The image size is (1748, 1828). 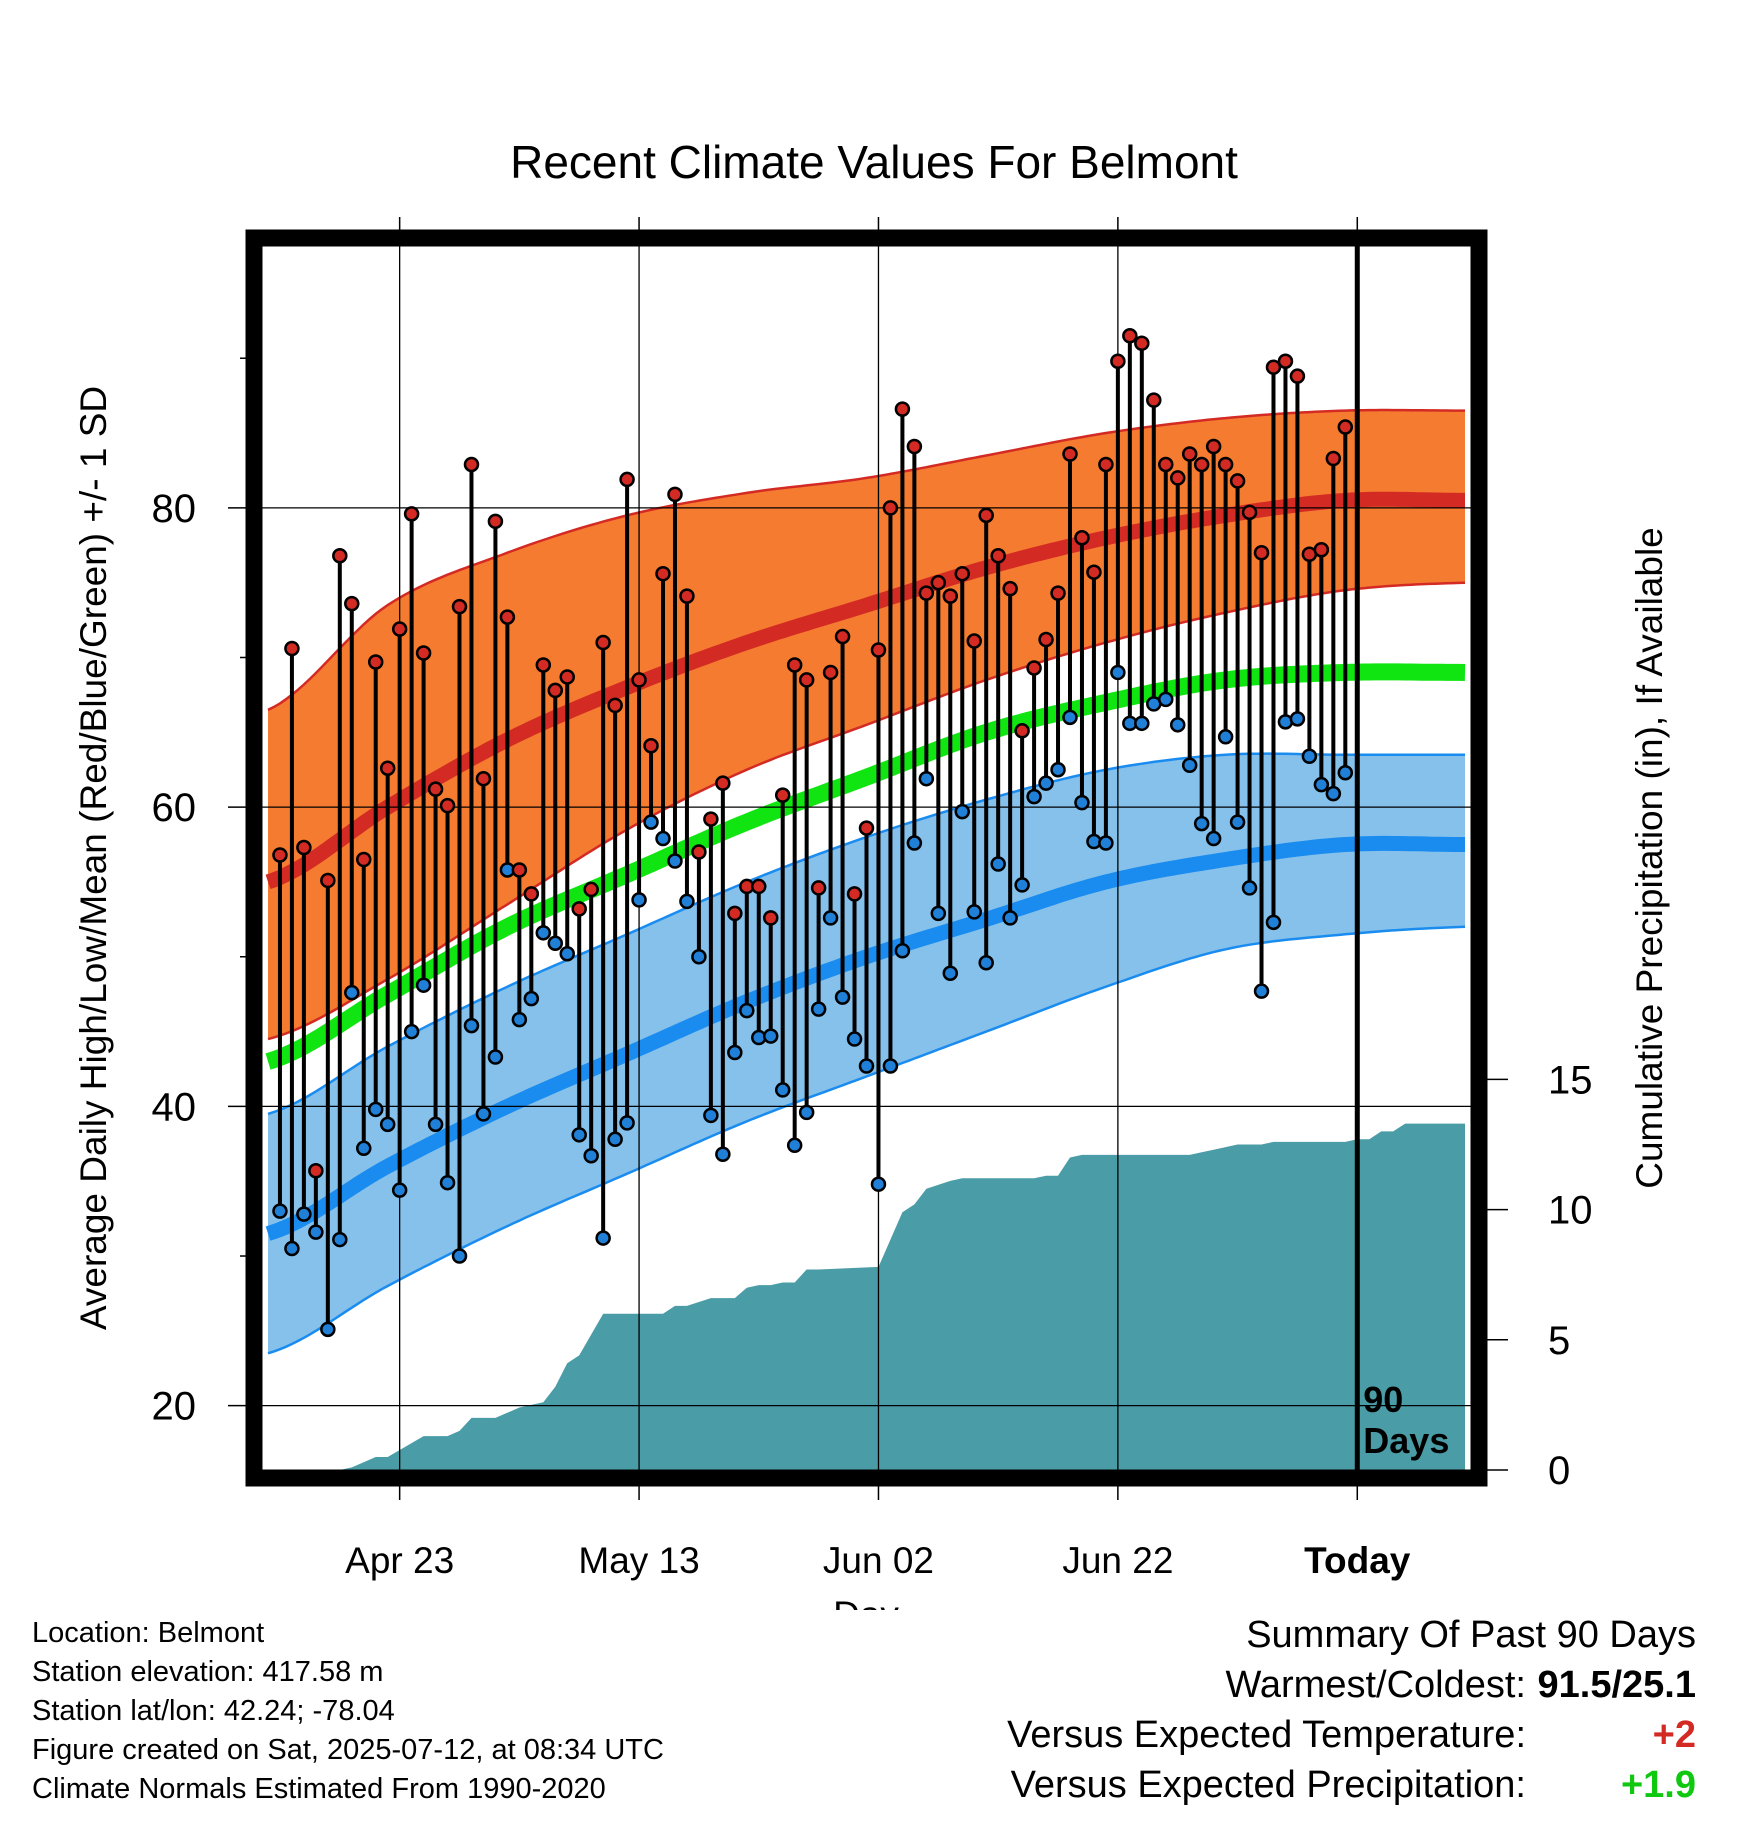 I want to click on y2-tick-label: 0, so click(x=1559, y=1471).